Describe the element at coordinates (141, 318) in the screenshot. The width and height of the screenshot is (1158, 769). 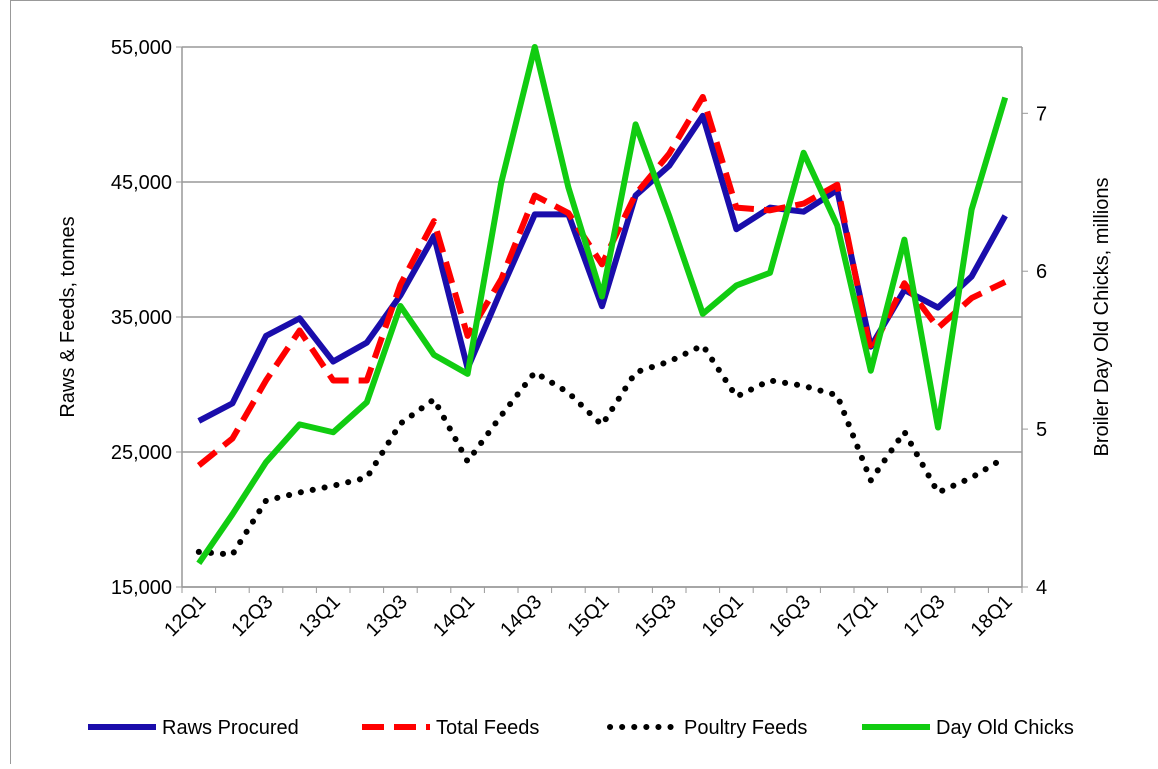
I see `y-tick-label: 35,000` at that location.